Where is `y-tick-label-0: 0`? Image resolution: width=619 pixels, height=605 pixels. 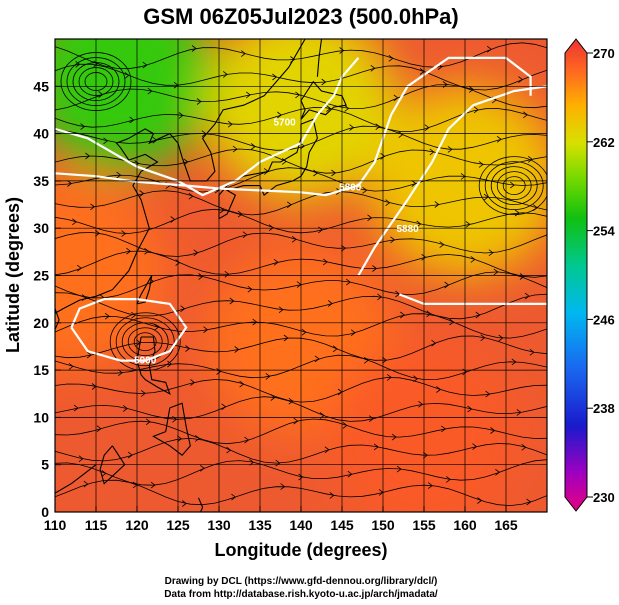 y-tick-label-0: 0 is located at coordinates (45, 512).